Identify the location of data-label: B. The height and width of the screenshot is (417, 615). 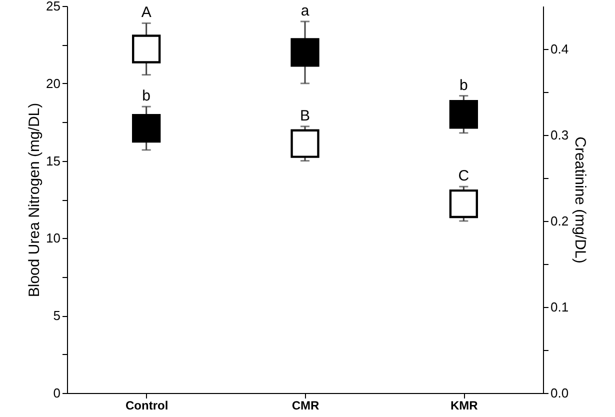
(305, 115).